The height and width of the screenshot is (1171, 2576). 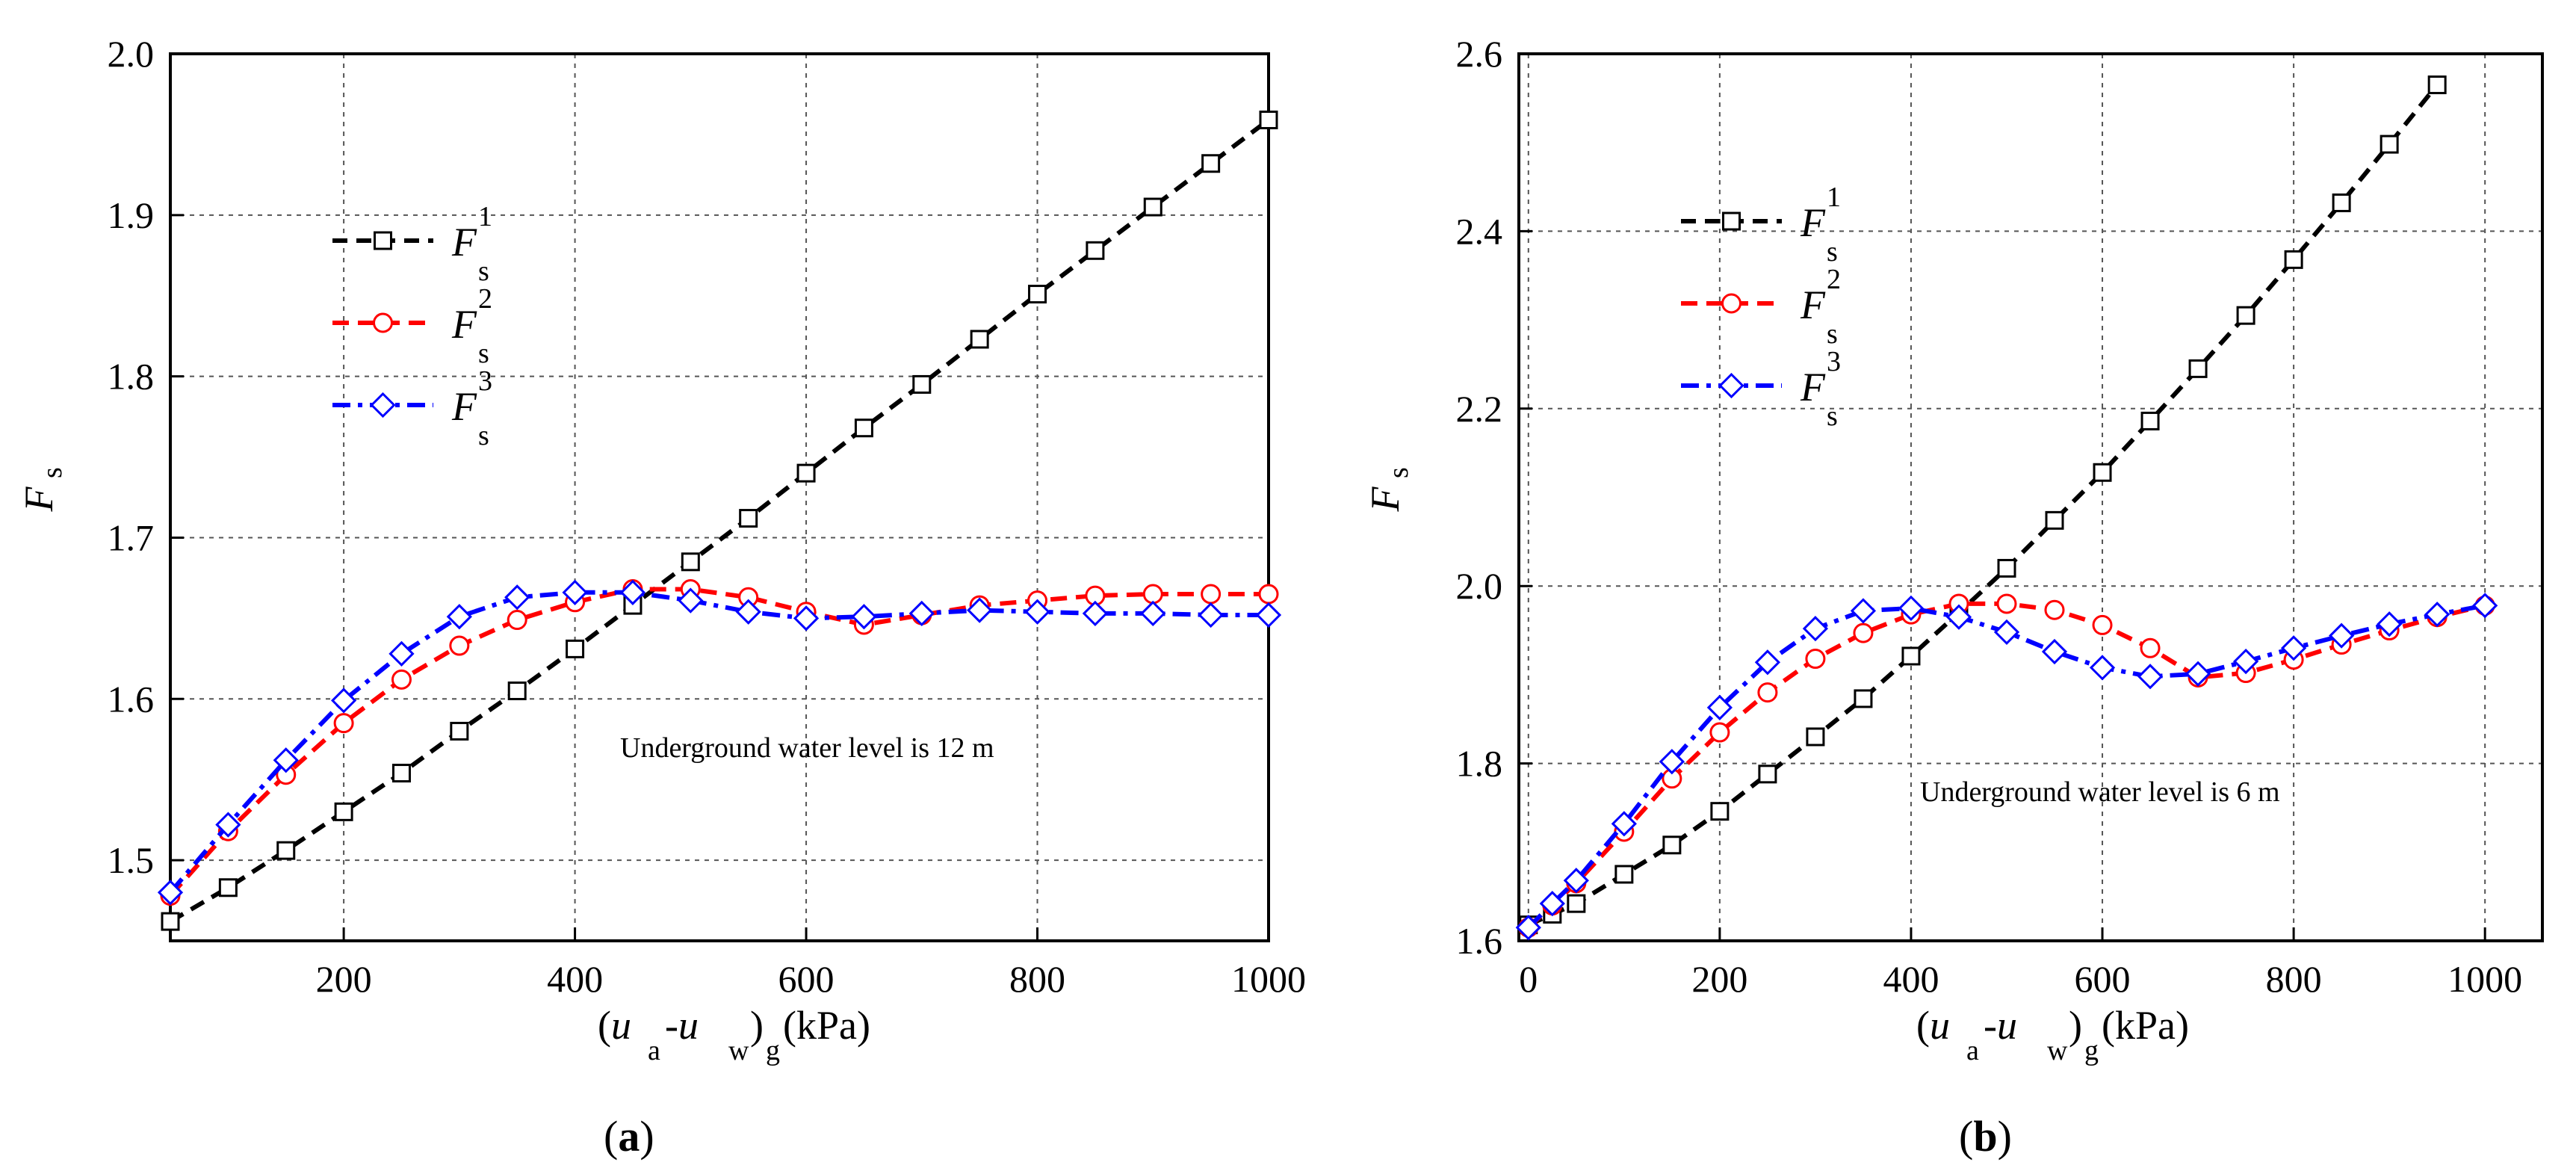 I want to click on legend-entry-b-3: F 3 s, so click(x=1761, y=389).